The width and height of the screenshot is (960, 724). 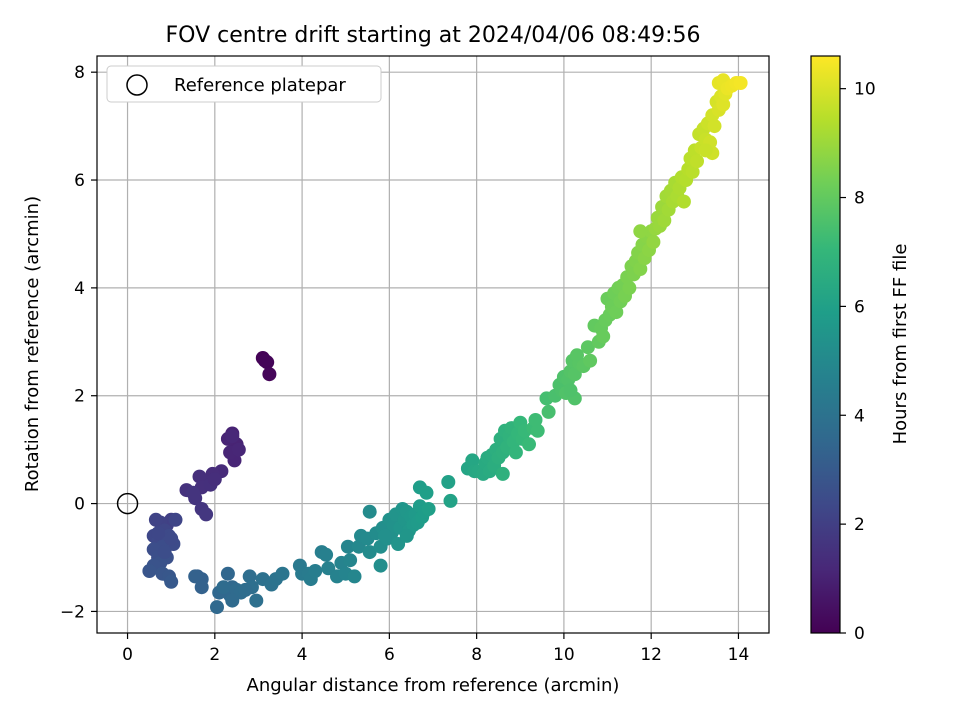 What do you see at coordinates (214, 655) in the screenshot?
I see `x-tick-label: 2` at bounding box center [214, 655].